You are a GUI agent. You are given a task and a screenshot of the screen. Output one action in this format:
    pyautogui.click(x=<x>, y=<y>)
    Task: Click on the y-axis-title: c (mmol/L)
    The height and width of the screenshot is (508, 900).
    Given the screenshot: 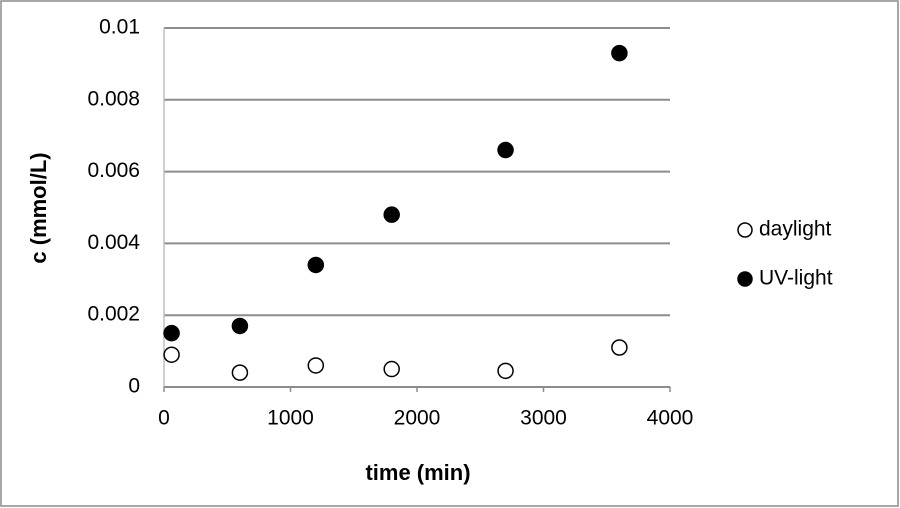 What is the action you would take?
    pyautogui.click(x=38, y=207)
    